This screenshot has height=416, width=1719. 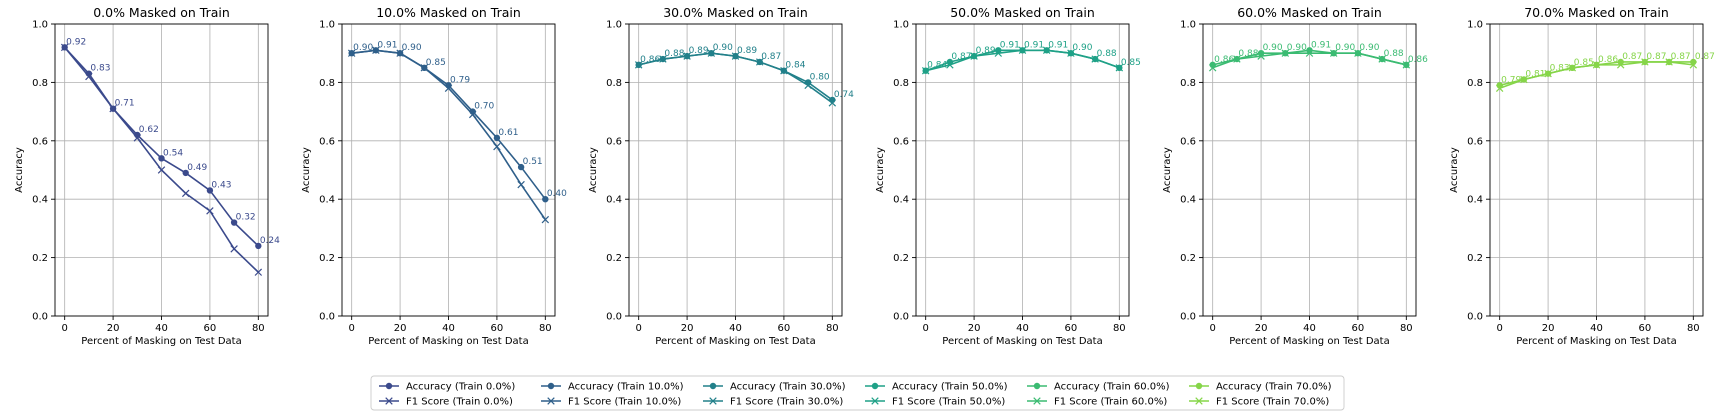 I want to click on data-label: 0.85, so click(x=436, y=63).